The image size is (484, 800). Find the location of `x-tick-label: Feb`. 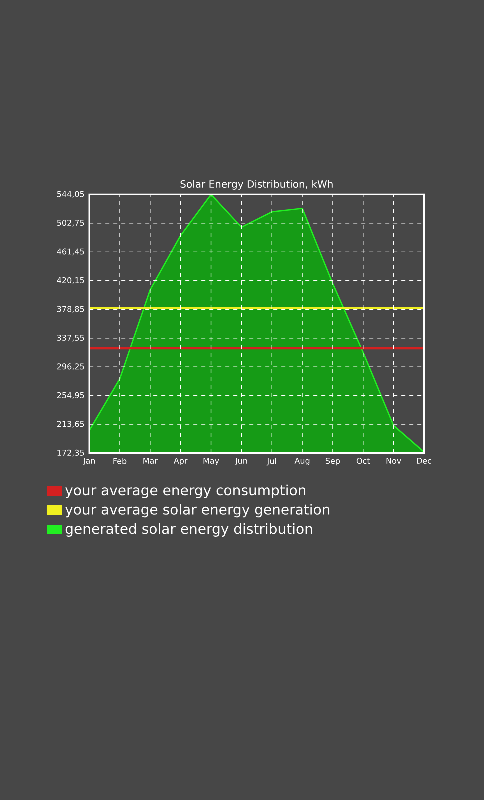

x-tick-label: Feb is located at coordinates (120, 461).